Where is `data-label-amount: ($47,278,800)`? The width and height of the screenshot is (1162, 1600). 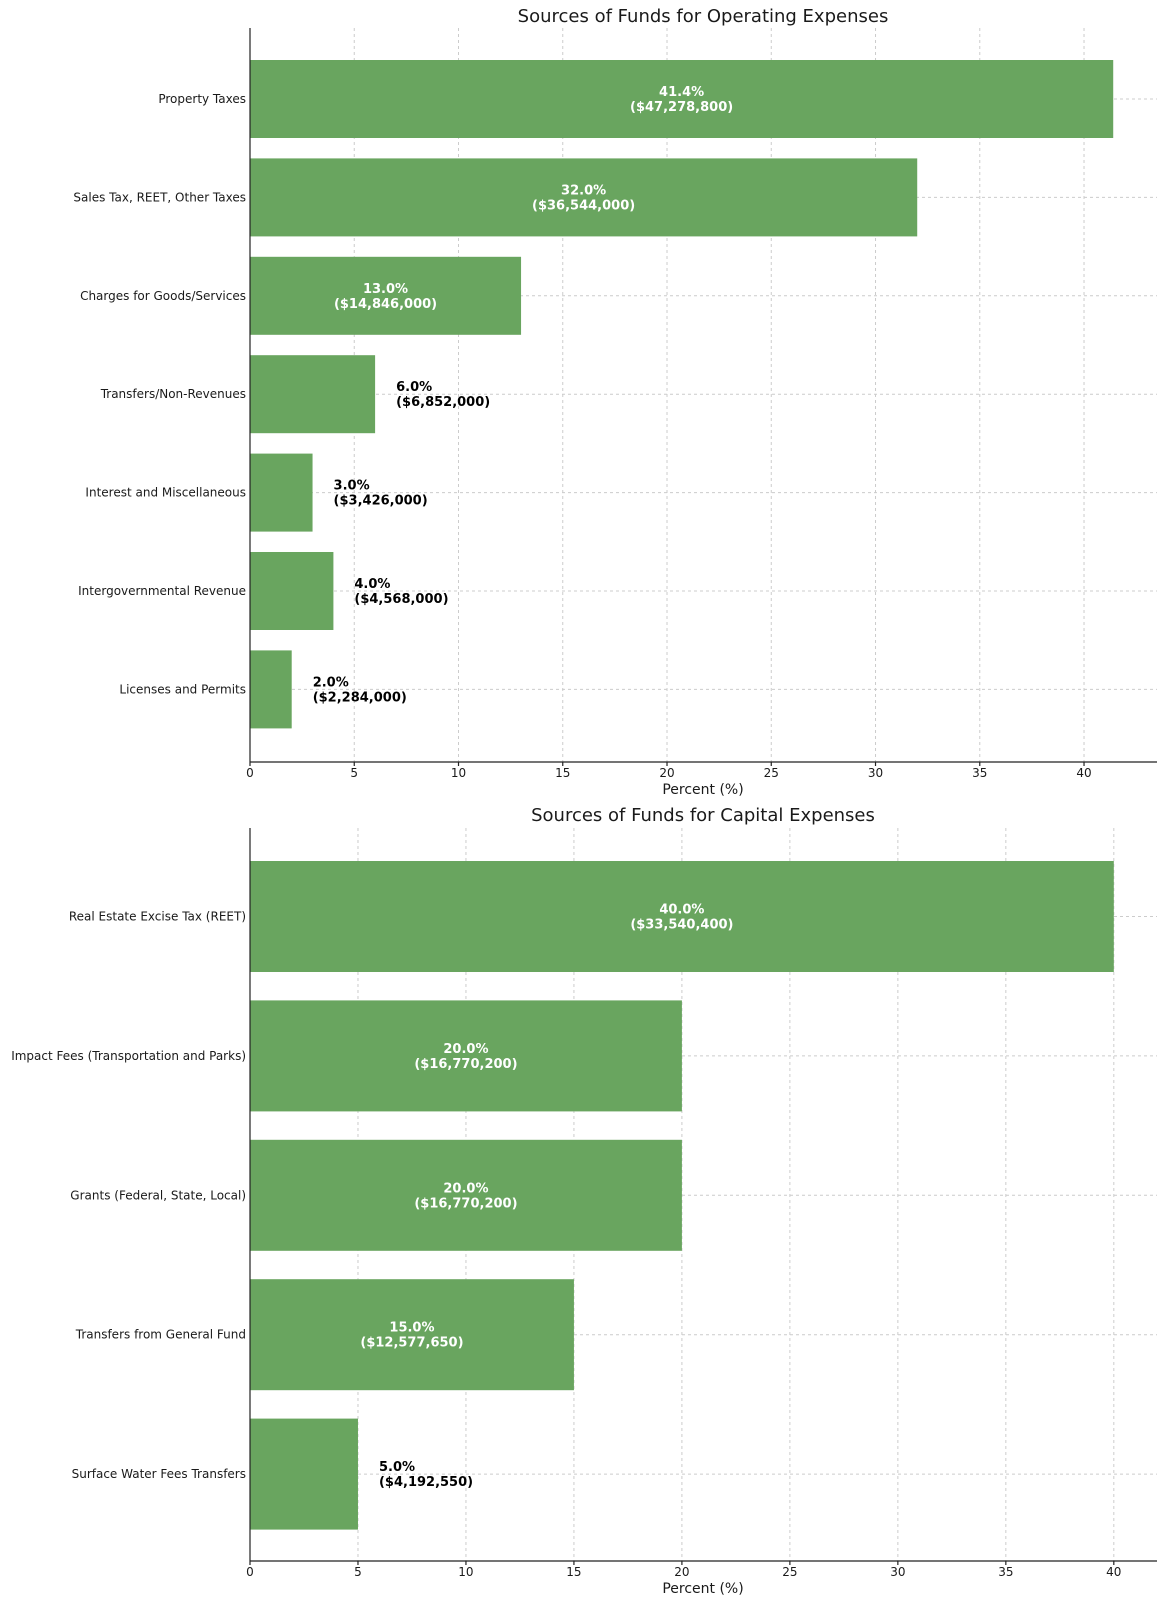 data-label-amount: ($47,278,800) is located at coordinates (681, 107).